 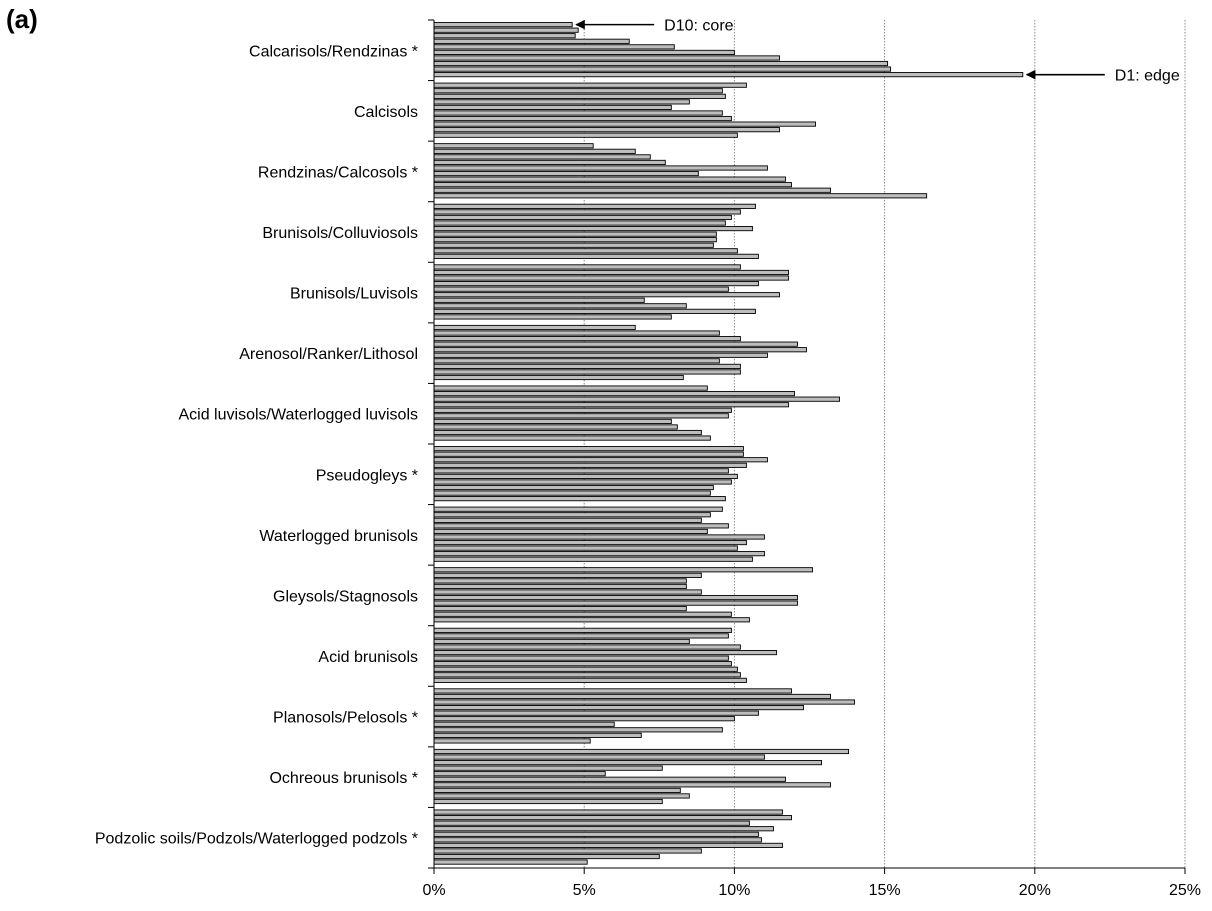 I want to click on category-label: Calcisols, so click(x=386, y=112).